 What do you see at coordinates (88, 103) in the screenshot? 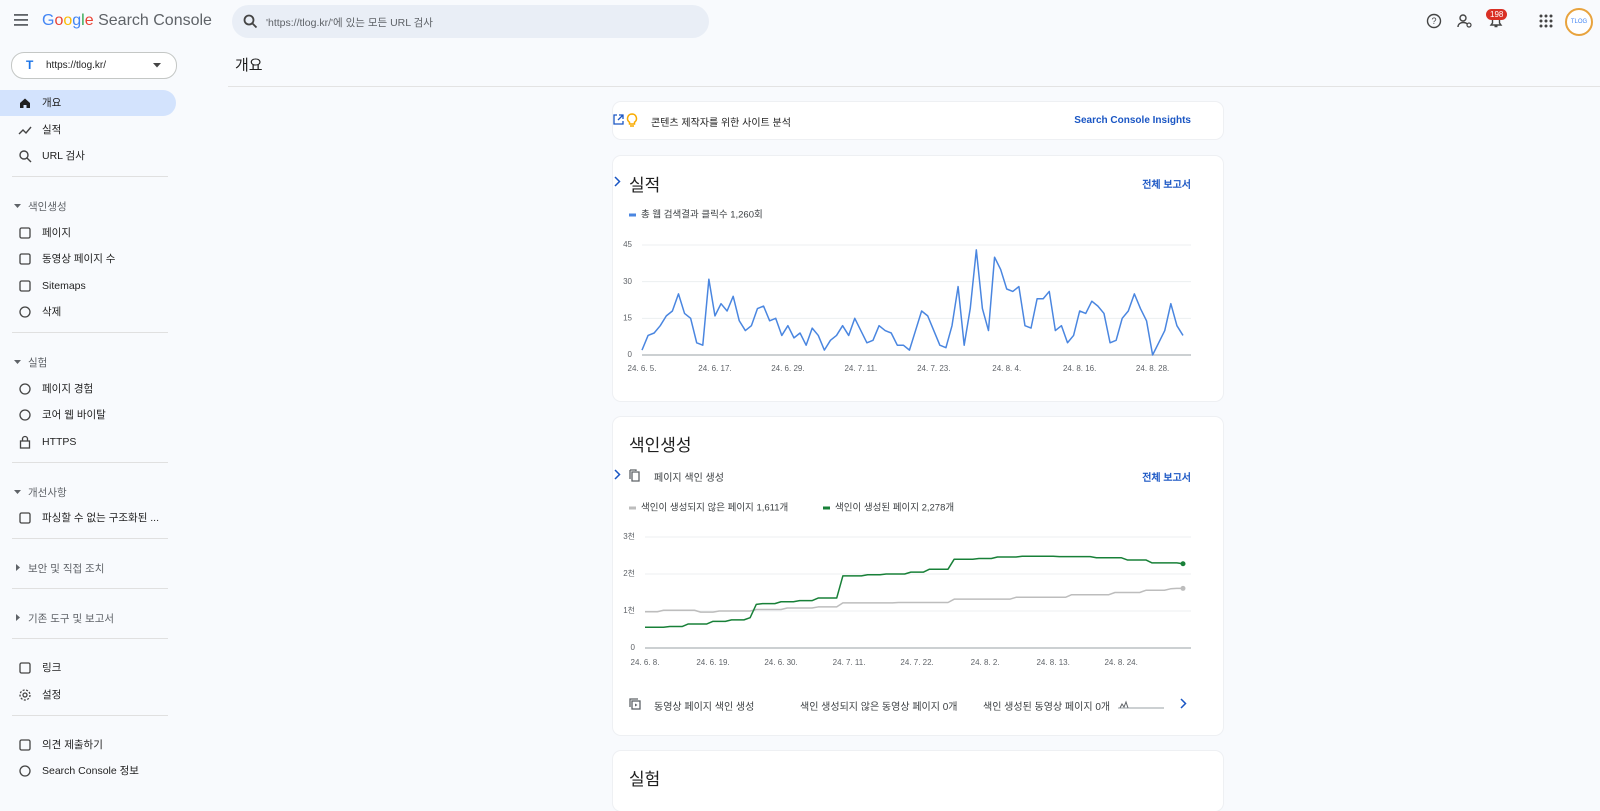
I see `nav-item: 개요` at bounding box center [88, 103].